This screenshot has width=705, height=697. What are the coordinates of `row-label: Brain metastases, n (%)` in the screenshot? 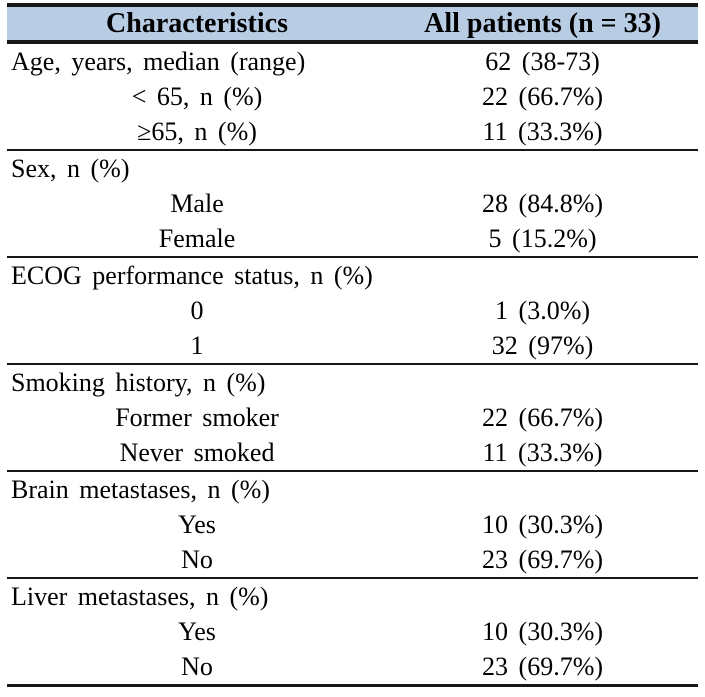 It's located at (197, 488).